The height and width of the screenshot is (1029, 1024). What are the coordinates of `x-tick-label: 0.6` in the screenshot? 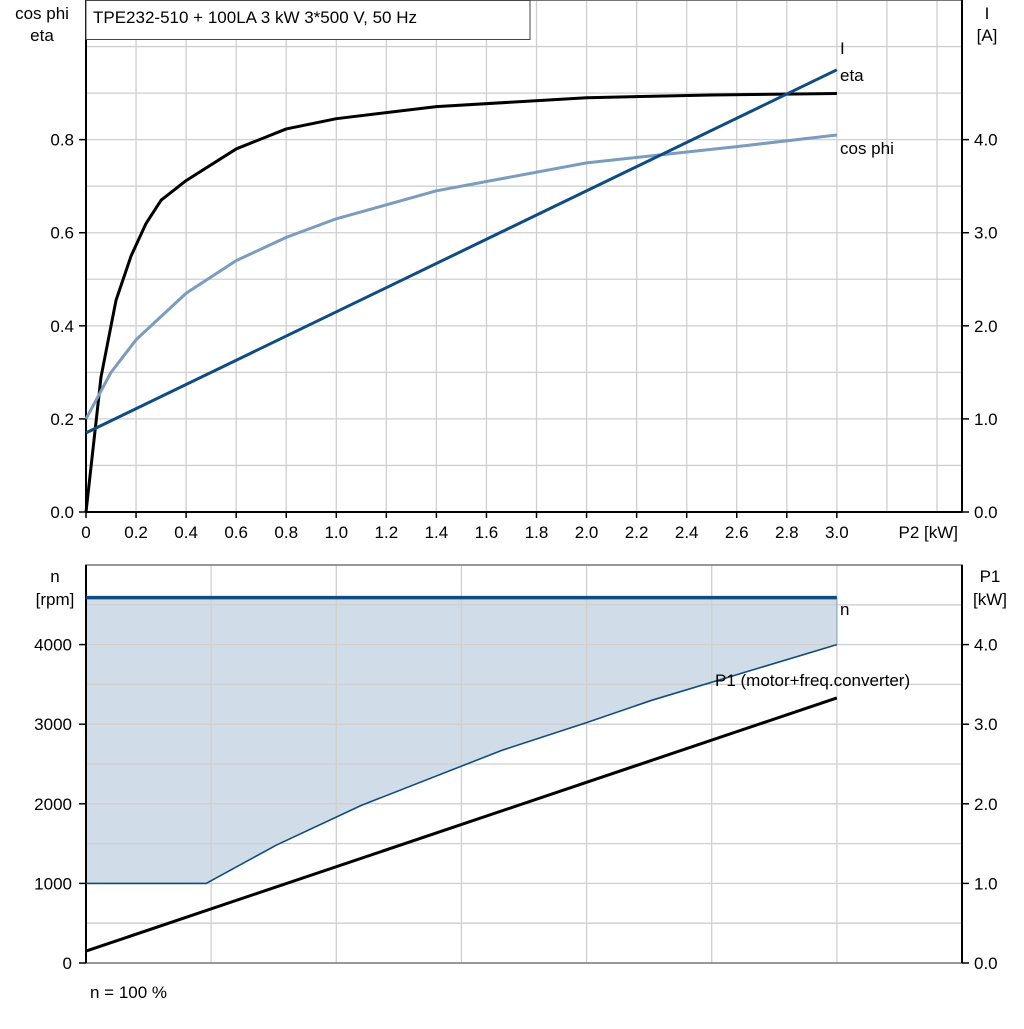 It's located at (236, 532).